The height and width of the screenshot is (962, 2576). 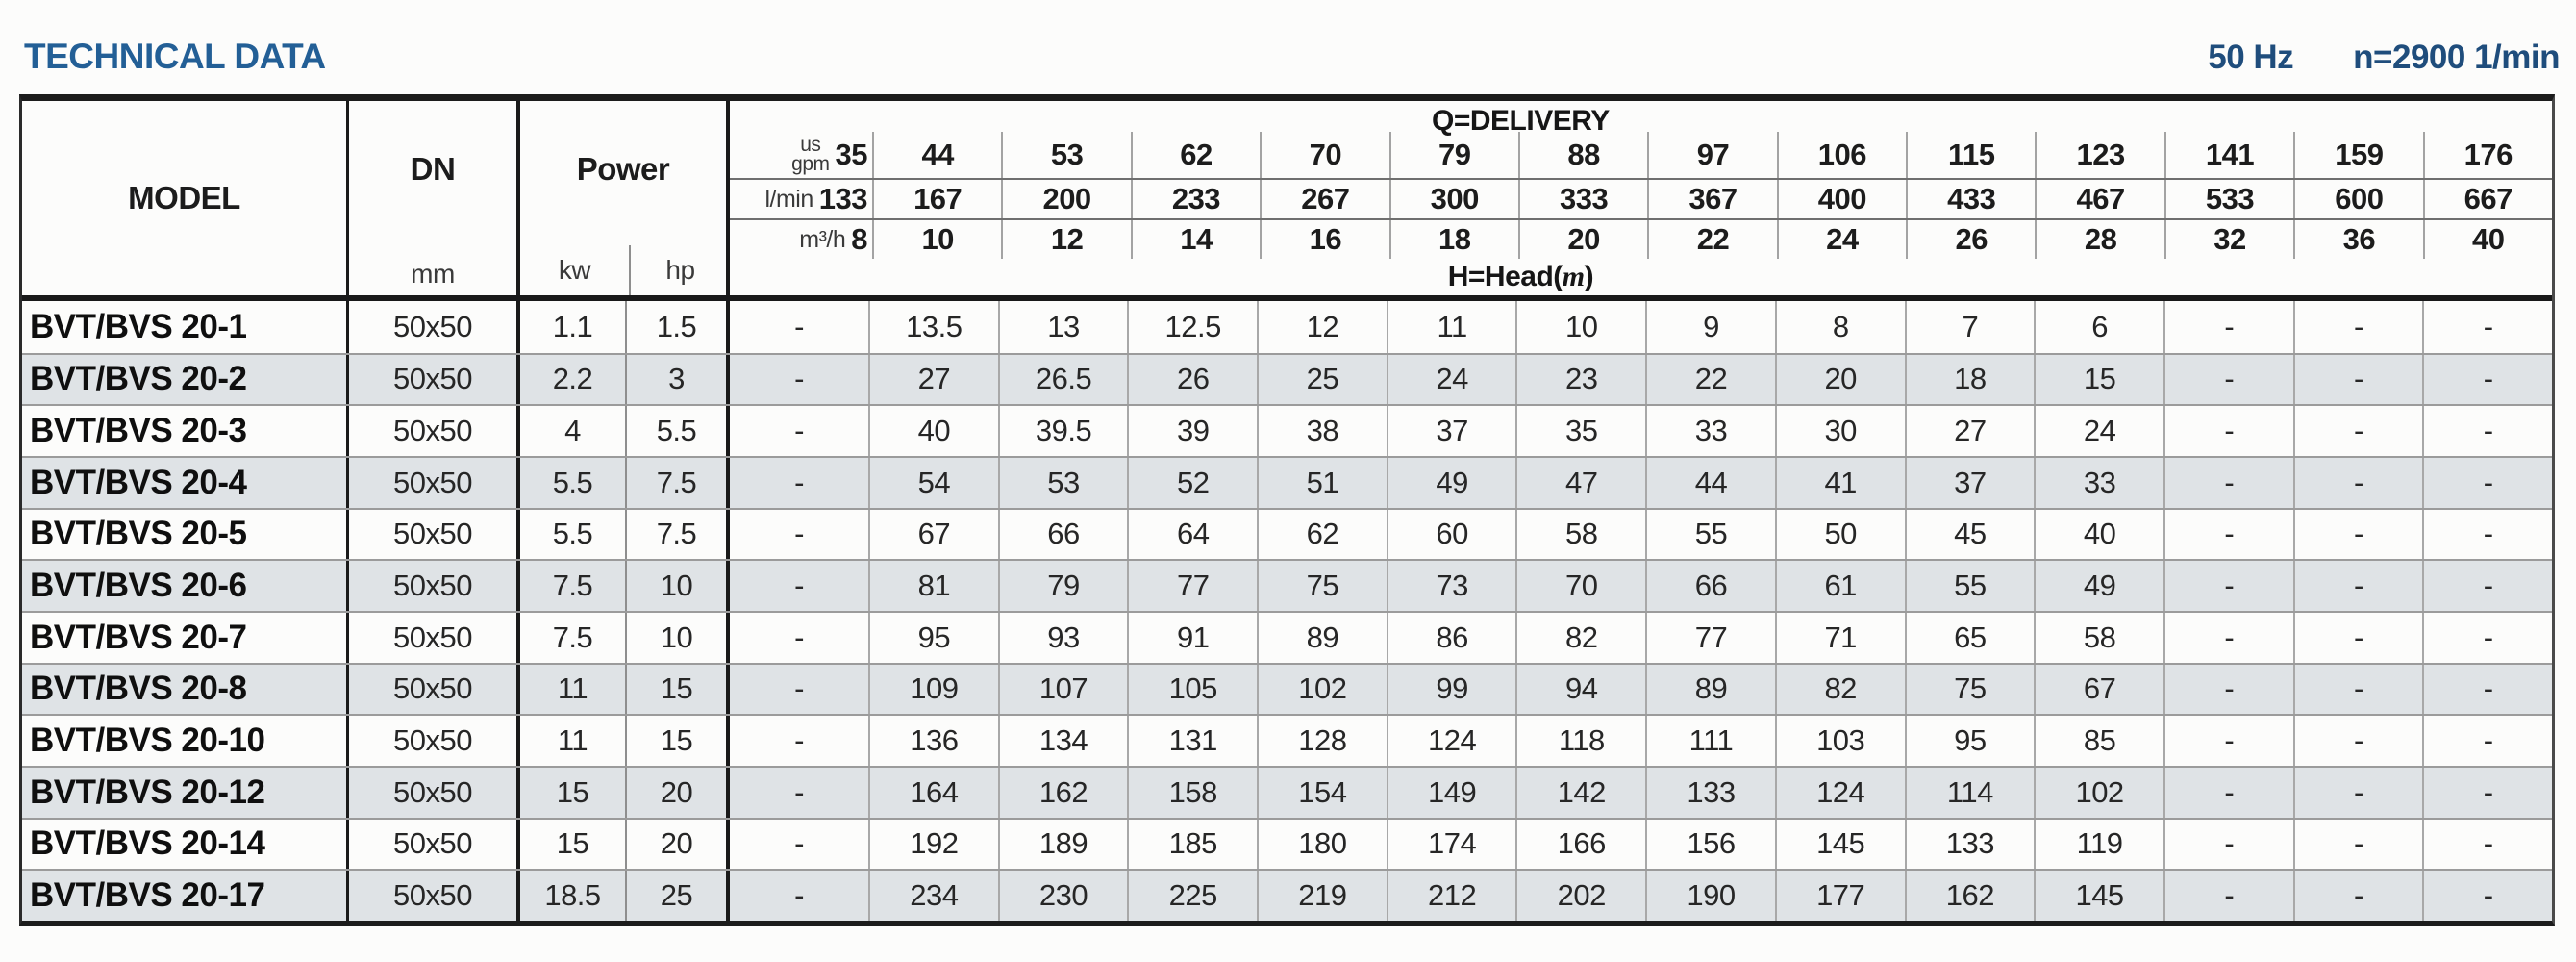 What do you see at coordinates (675, 379) in the screenshot?
I see `hp-cell: 3` at bounding box center [675, 379].